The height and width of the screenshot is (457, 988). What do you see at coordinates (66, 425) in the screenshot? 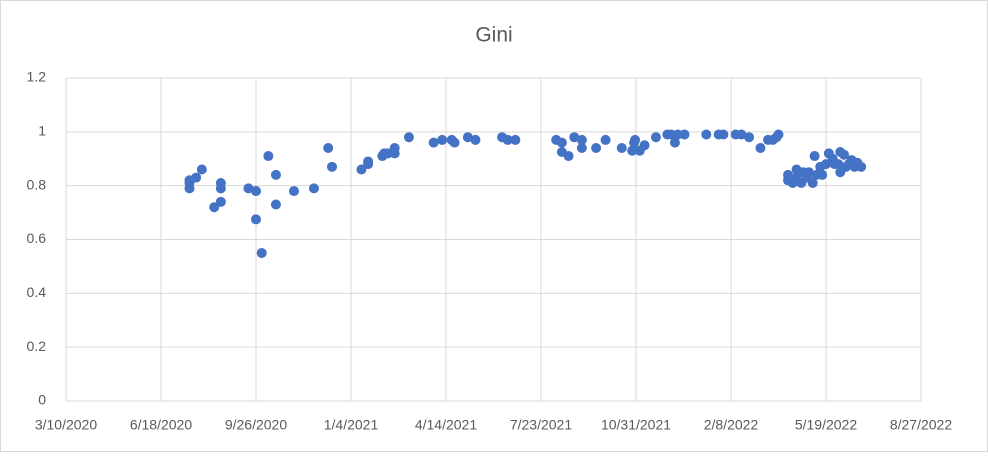
I see `x-tick-label: 3/10/2020` at bounding box center [66, 425].